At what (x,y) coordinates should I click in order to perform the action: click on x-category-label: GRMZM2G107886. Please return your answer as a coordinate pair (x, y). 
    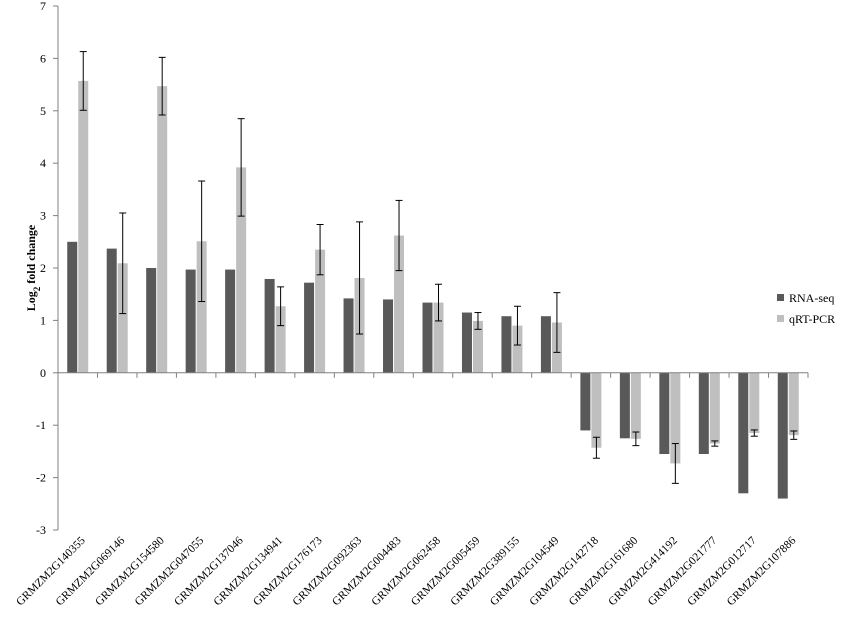
    Looking at the image, I should click on (762, 571).